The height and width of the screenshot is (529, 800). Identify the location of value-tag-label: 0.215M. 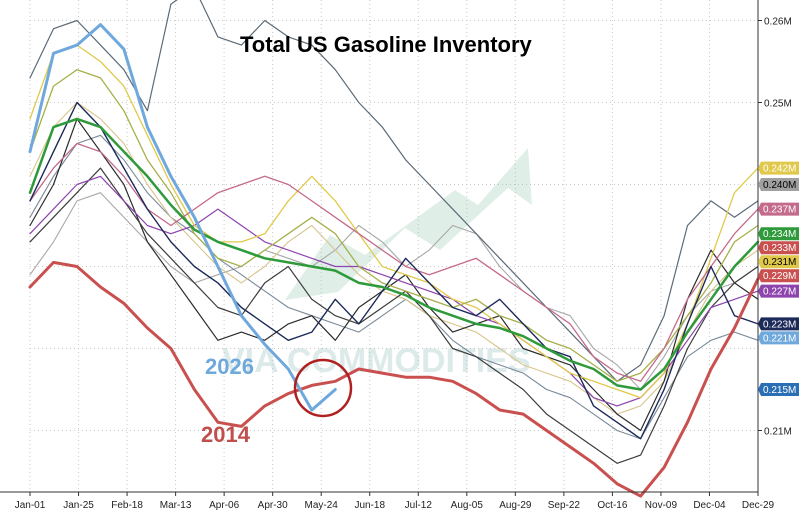
(779, 390).